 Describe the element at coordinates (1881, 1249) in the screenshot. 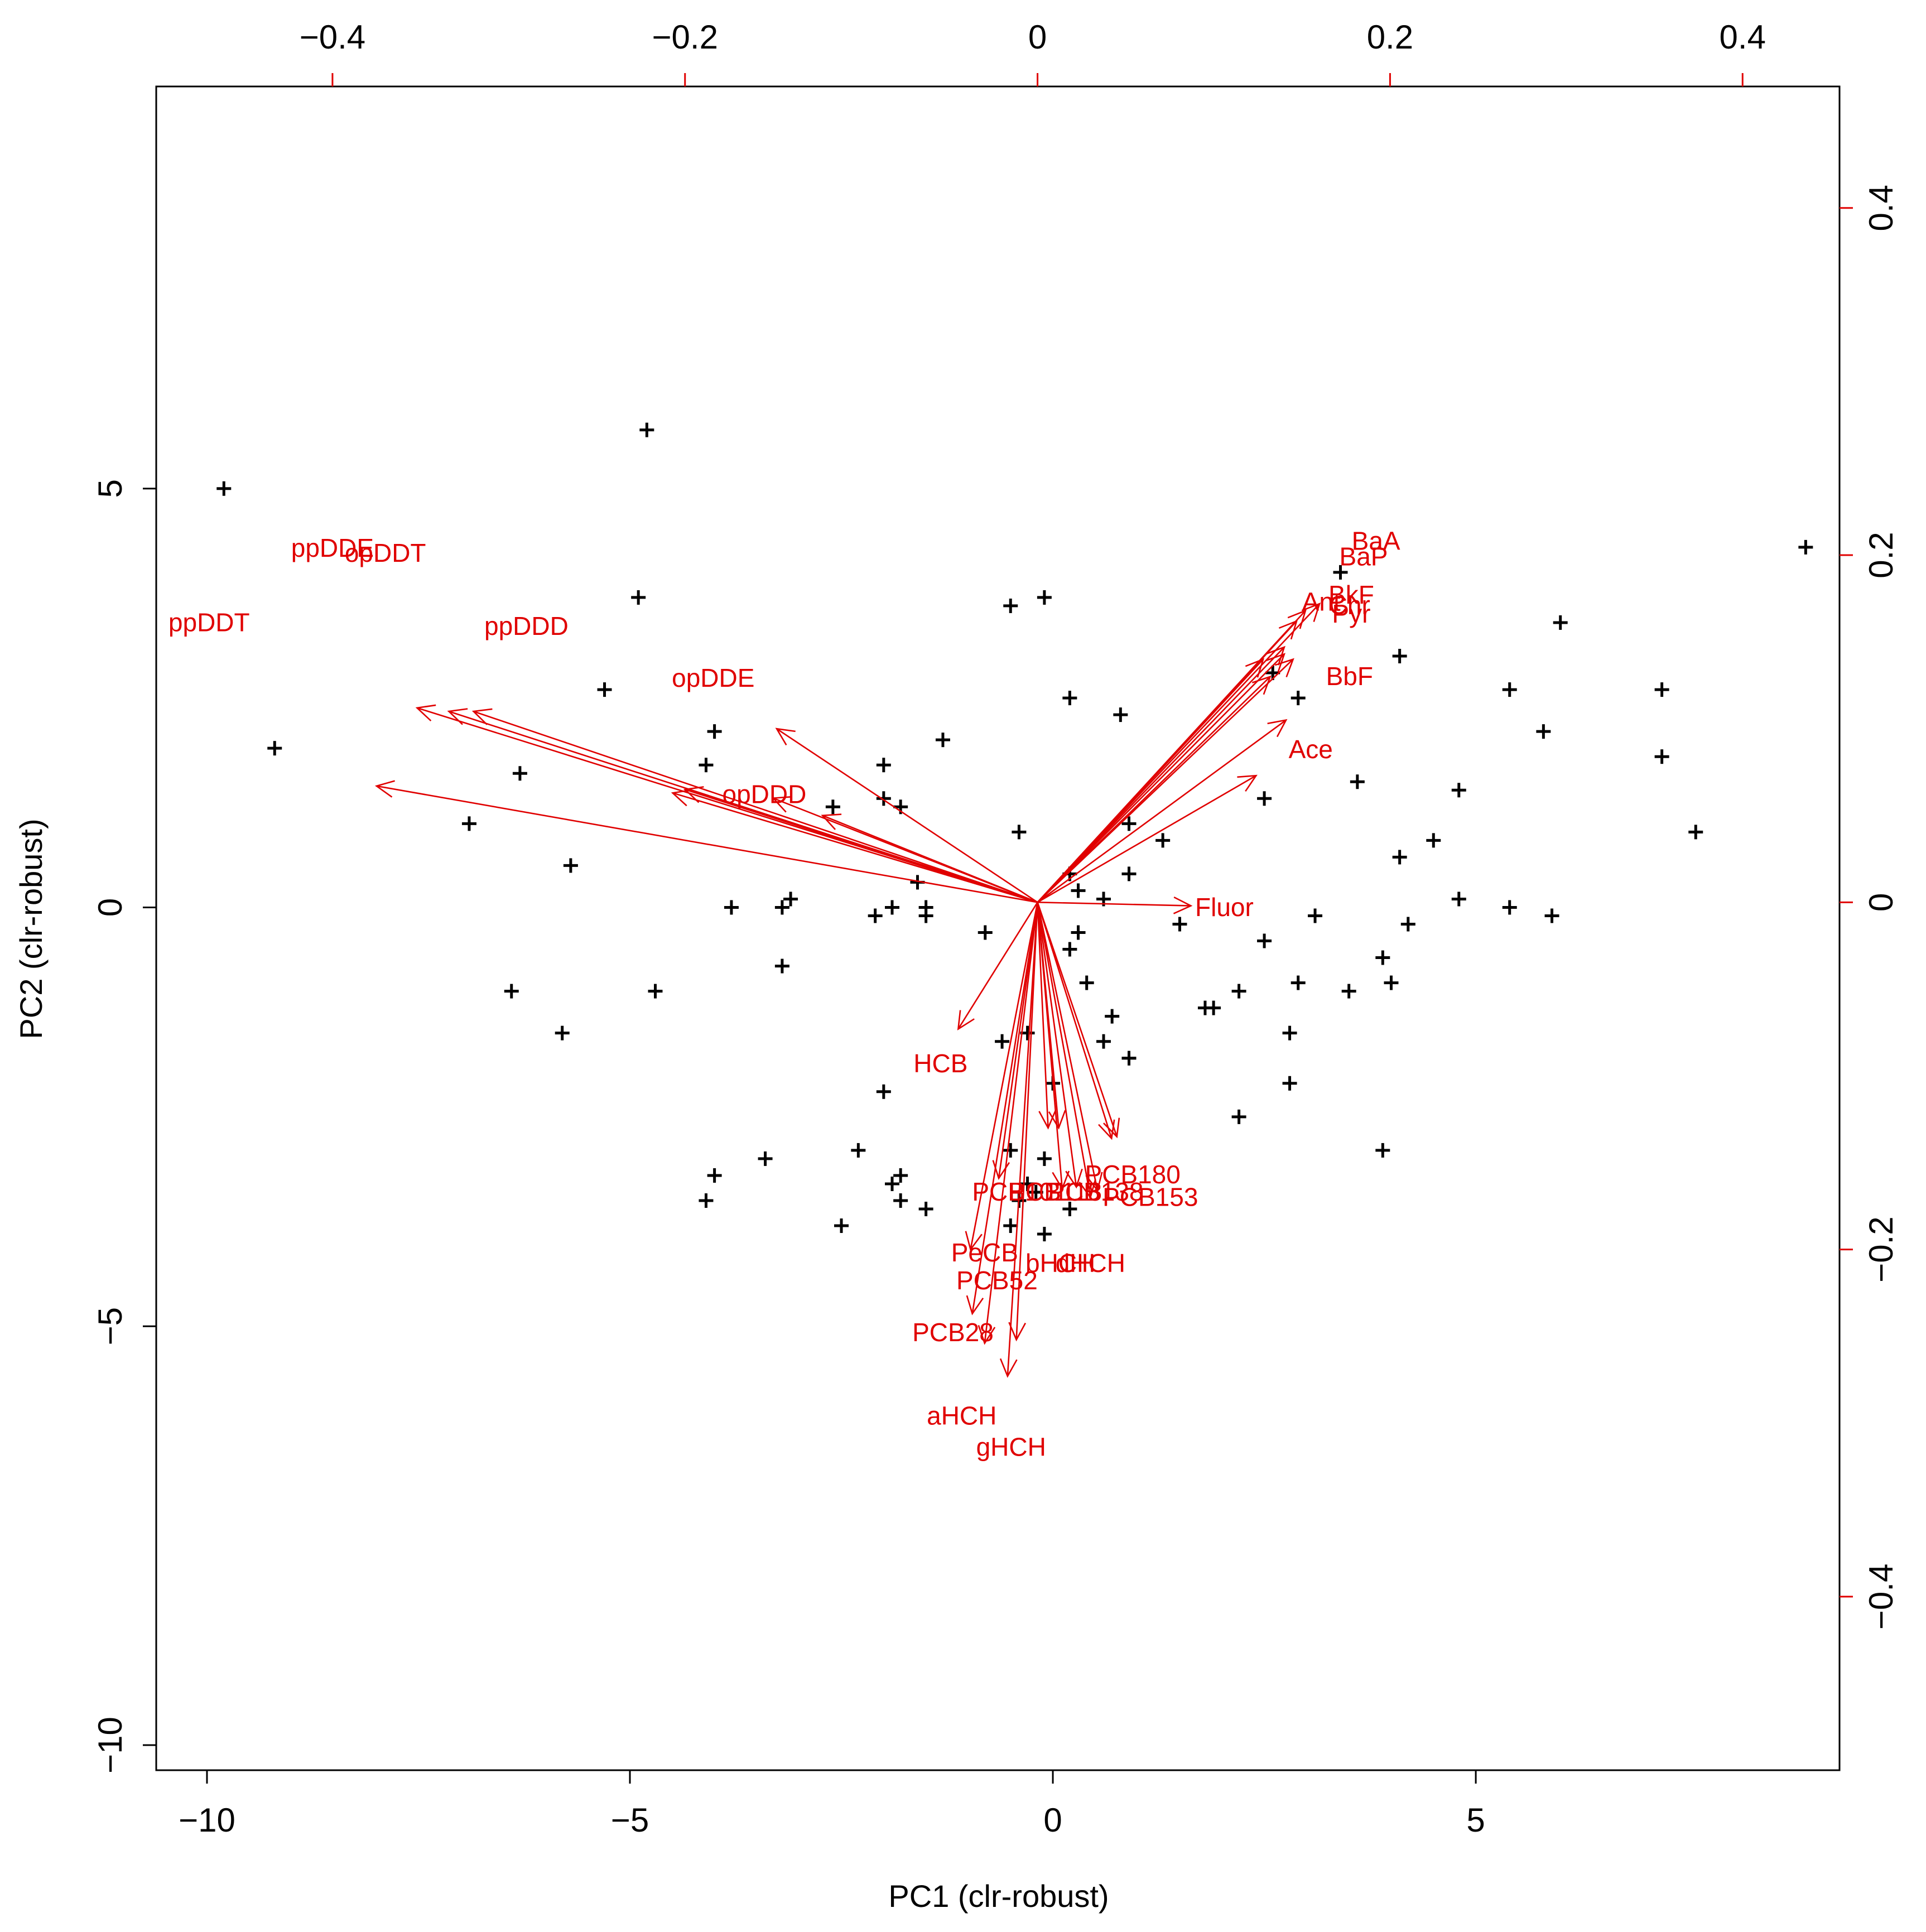

I see `right-y-tick-label: −0.2` at that location.